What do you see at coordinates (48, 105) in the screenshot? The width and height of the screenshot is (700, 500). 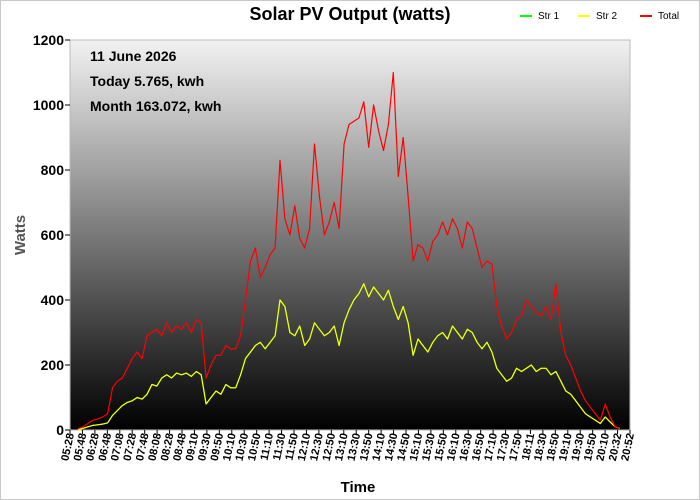 I see `y-tick-label: 1000` at bounding box center [48, 105].